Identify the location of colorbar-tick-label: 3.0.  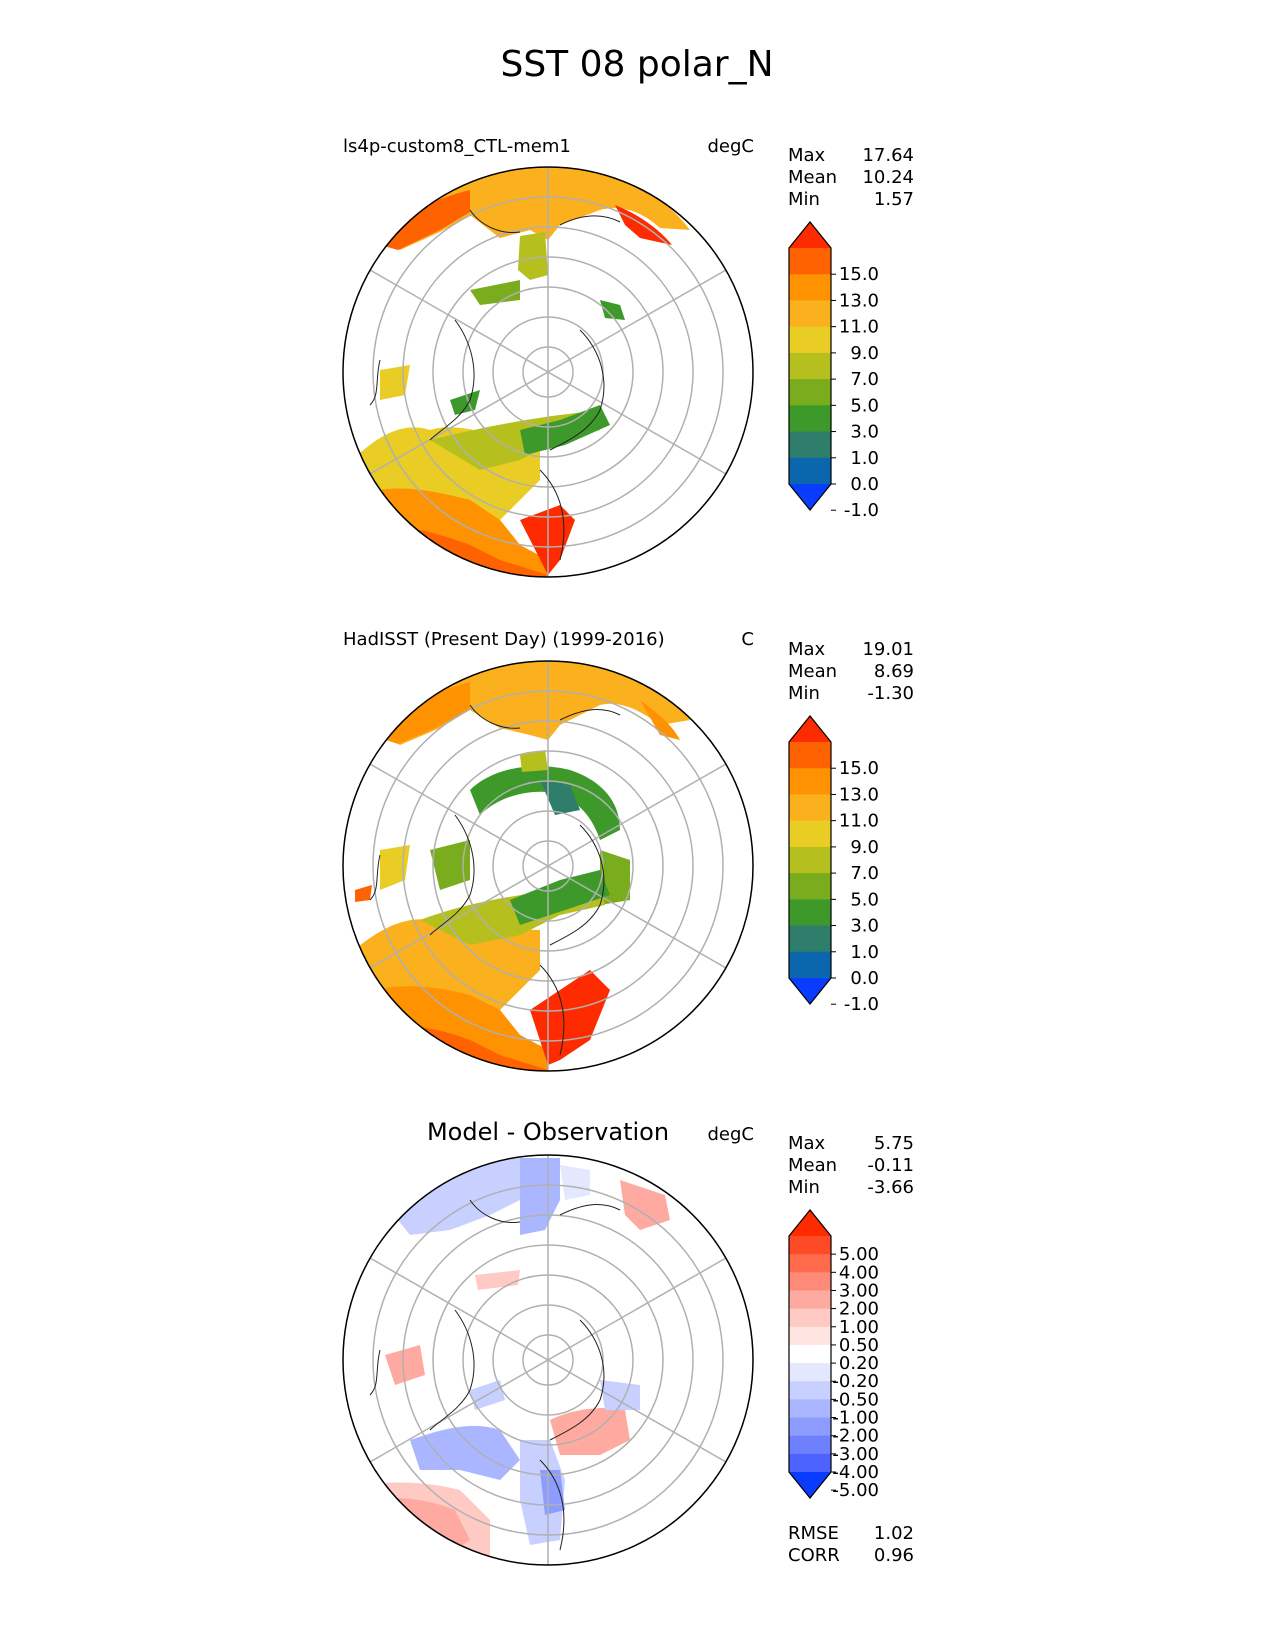
(864, 432).